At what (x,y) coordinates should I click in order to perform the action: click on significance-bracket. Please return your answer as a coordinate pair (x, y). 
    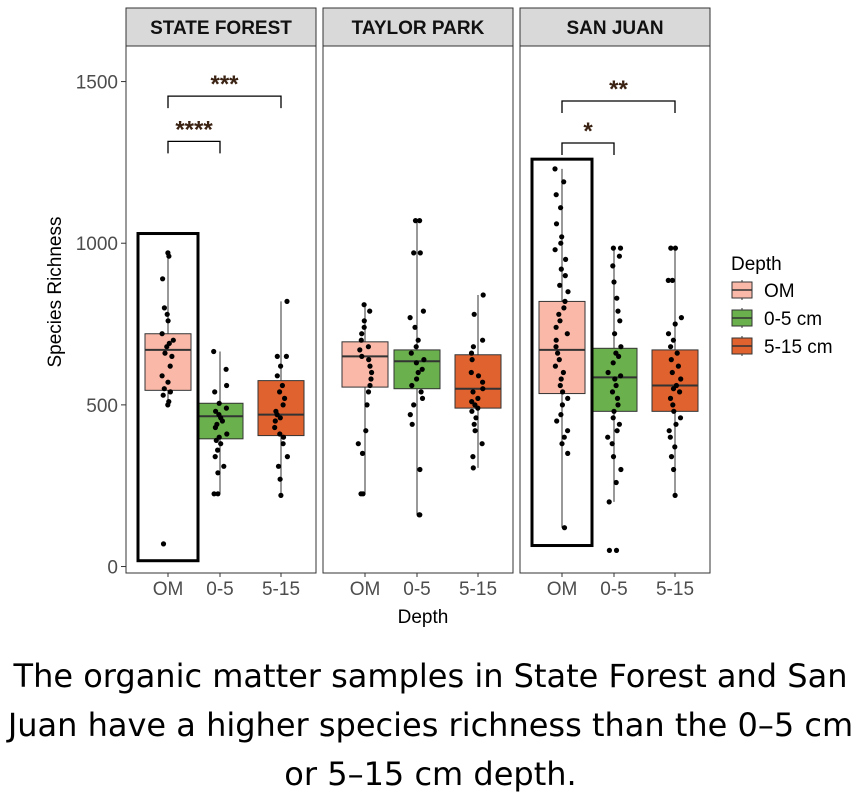
    Looking at the image, I should click on (618, 106).